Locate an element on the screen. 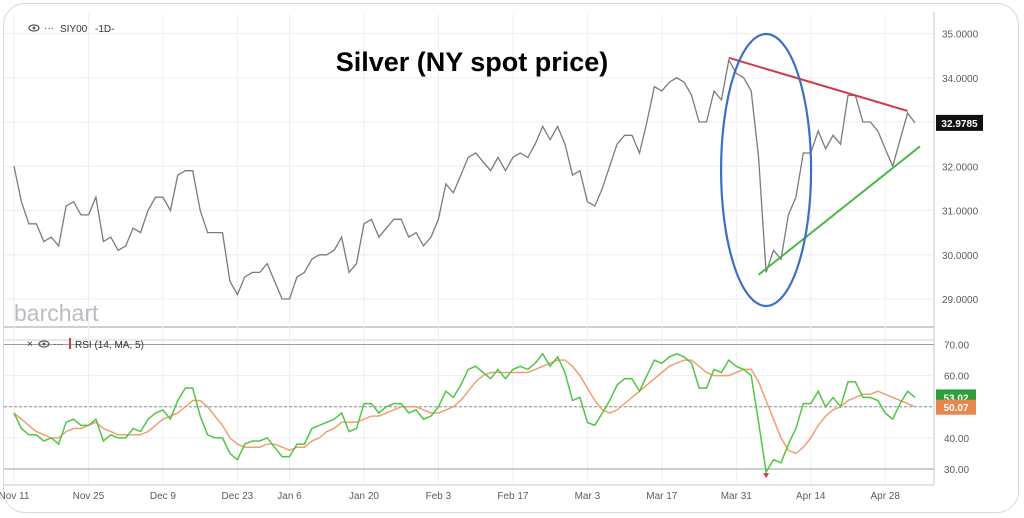 Image resolution: width=1024 pixels, height=518 pixels. last-price-value: 32.9785 is located at coordinates (959, 124).